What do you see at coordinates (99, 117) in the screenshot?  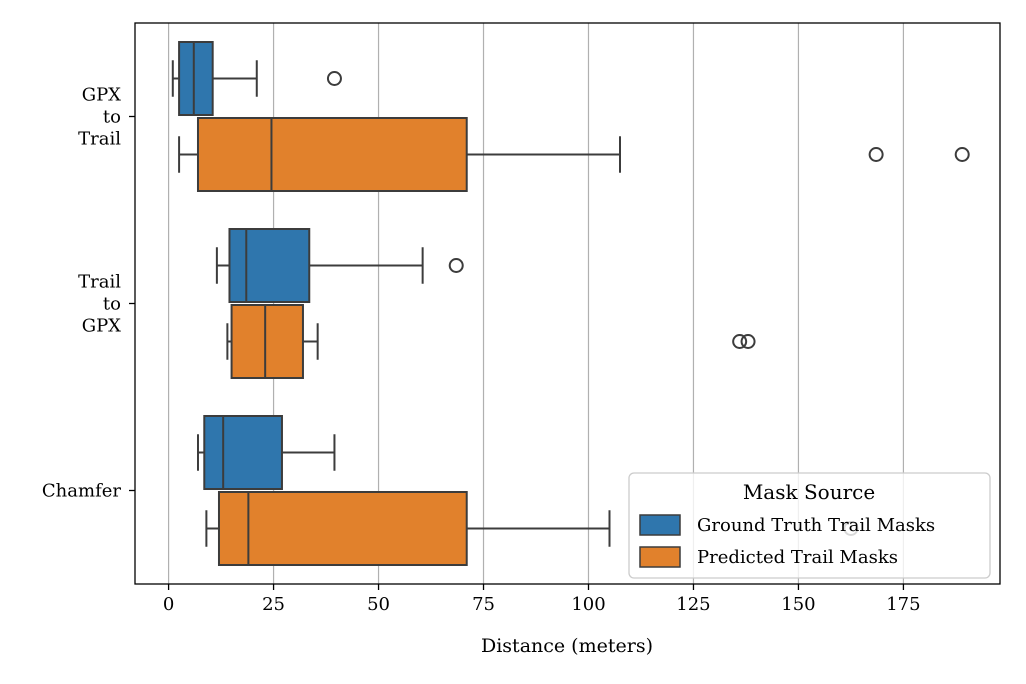 I see `y-category-label: GPX to Trail` at bounding box center [99, 117].